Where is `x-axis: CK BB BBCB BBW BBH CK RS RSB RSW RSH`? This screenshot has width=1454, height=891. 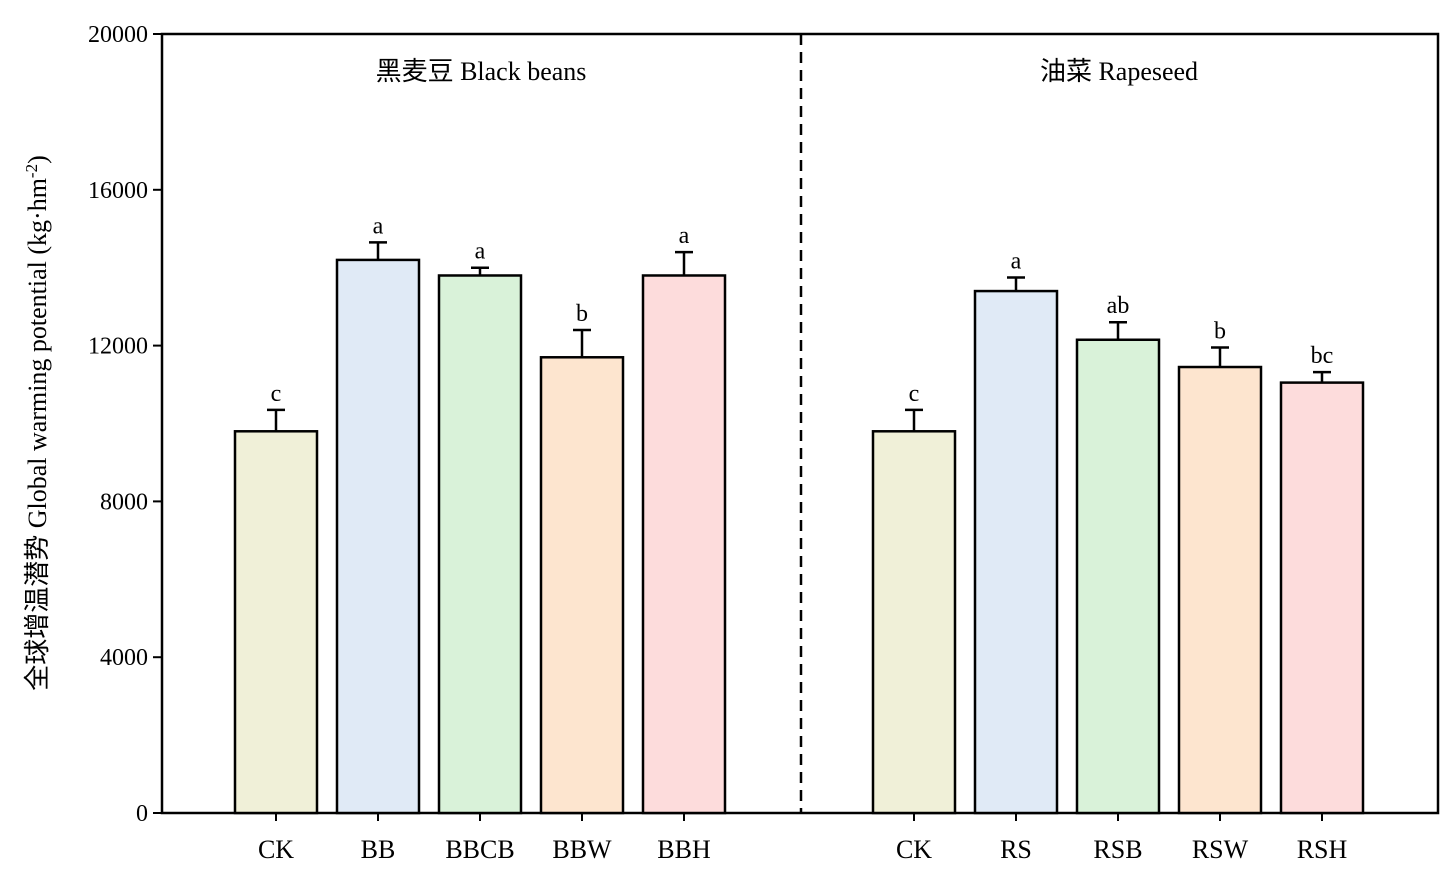
x-axis: CK BB BBCB BBW BBH CK RS RSB RSW RSH is located at coordinates (803, 838).